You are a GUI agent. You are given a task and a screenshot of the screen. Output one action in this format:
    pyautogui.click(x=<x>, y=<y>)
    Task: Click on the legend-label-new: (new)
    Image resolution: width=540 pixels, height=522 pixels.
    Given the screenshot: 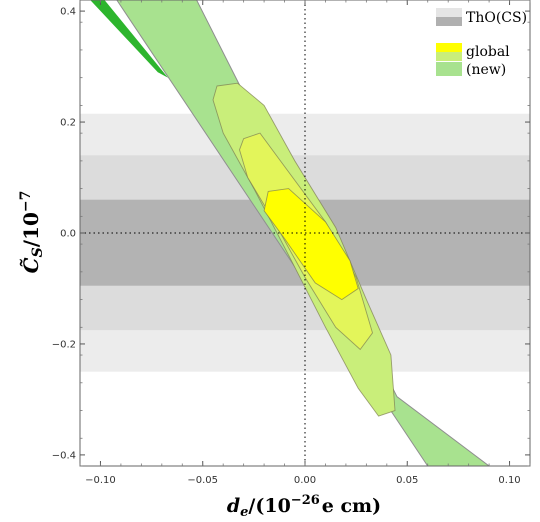 What is the action you would take?
    pyautogui.click(x=486, y=70)
    